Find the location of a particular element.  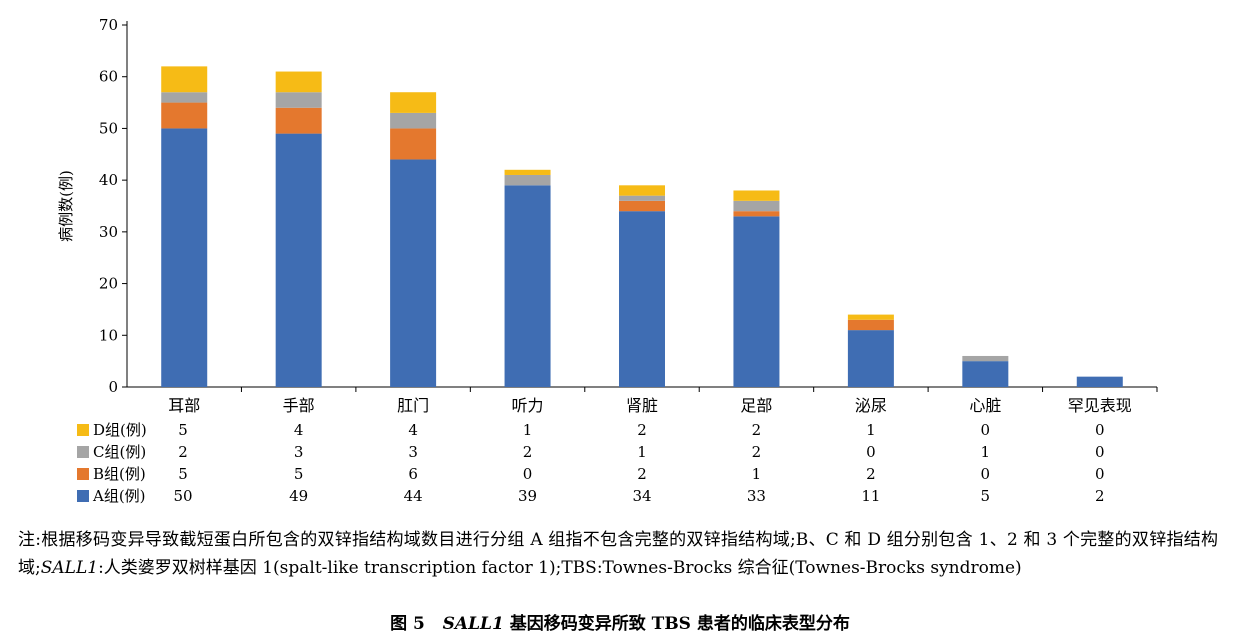

x-tick-label: 耳部 is located at coordinates (184, 405).